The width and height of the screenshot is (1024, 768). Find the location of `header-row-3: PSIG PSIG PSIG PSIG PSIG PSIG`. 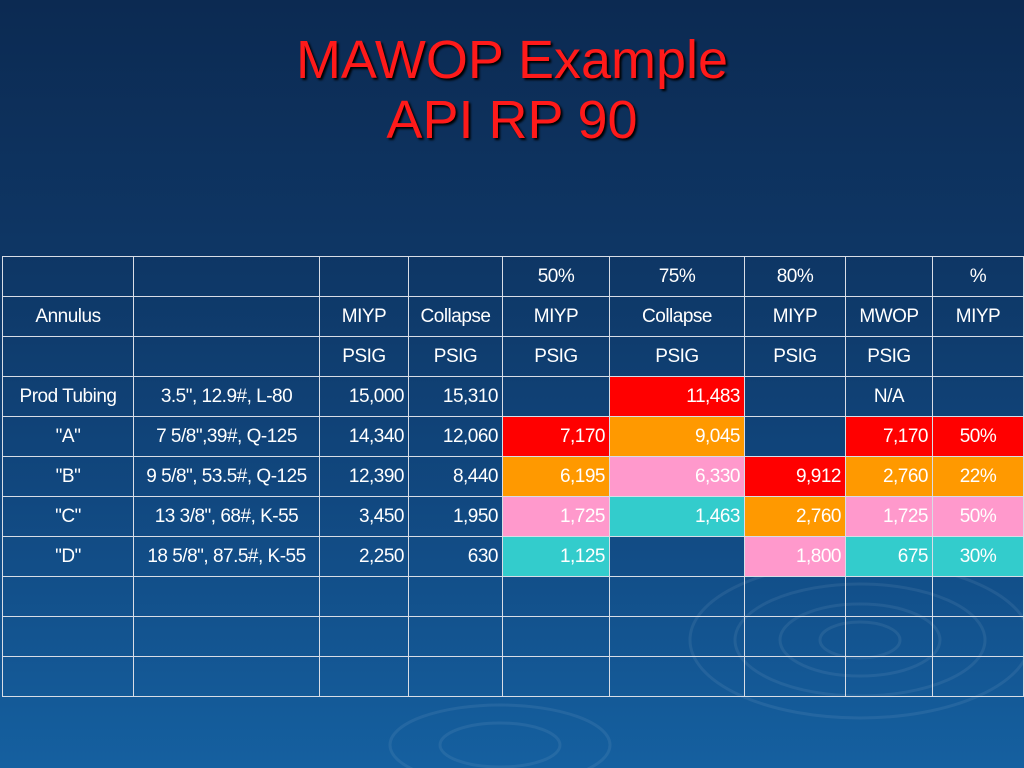

header-row-3: PSIG PSIG PSIG PSIG PSIG PSIG is located at coordinates (513, 356).